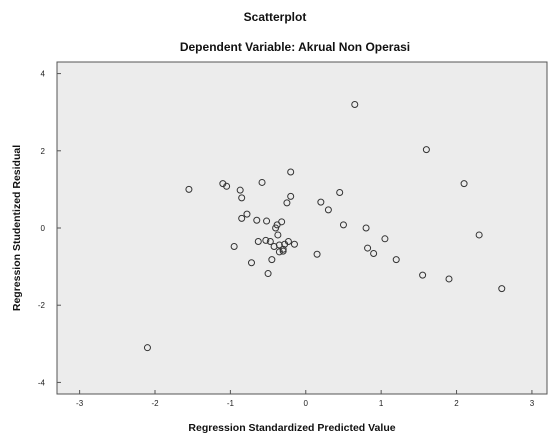 The height and width of the screenshot is (437, 553). I want to click on y-tick-label: 4, so click(43, 74).